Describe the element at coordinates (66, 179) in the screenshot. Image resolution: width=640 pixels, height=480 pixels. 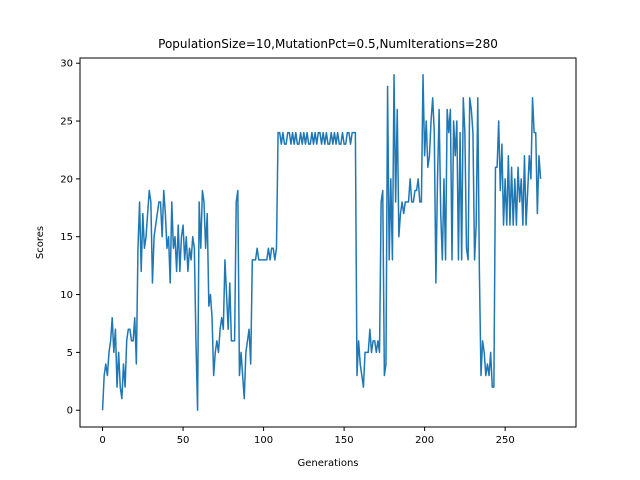
I see `y-tick-label: 20` at that location.